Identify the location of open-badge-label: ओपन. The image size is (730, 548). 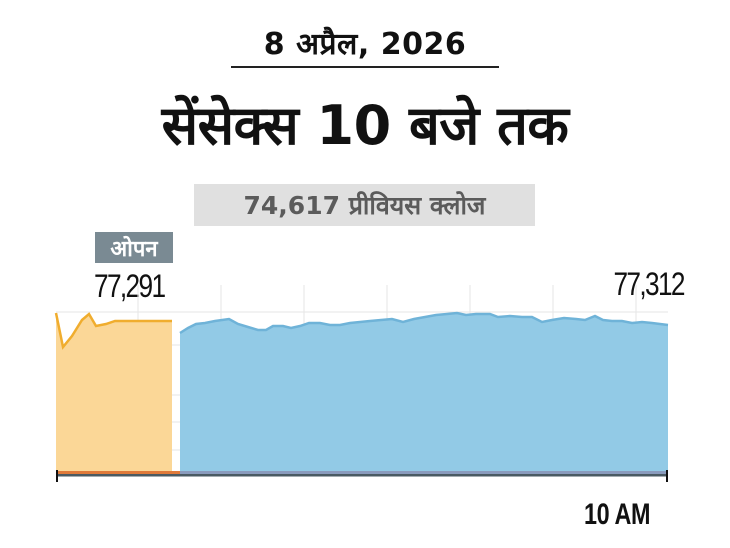
(134, 249).